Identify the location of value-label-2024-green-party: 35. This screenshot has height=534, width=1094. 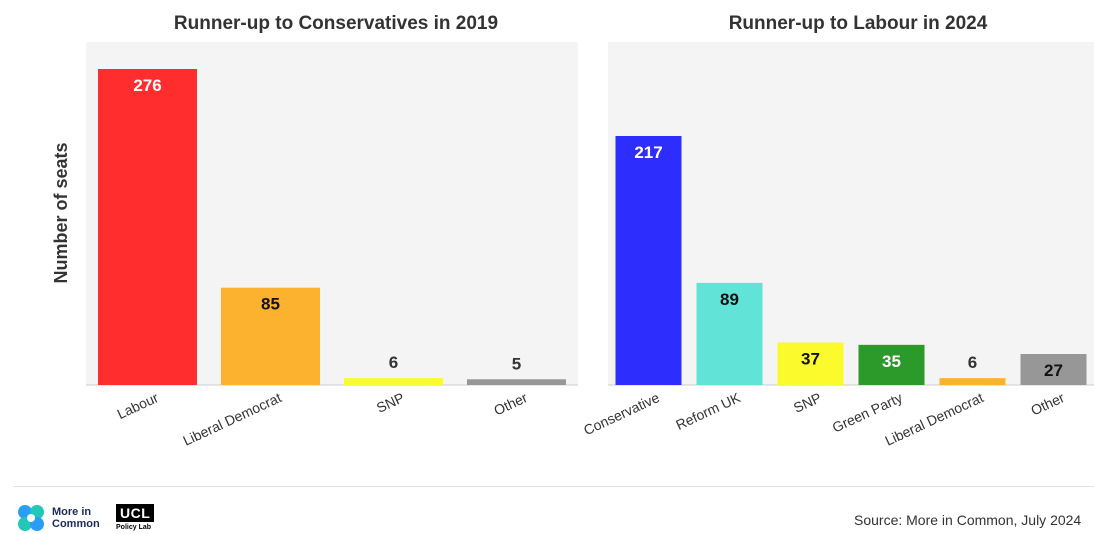
(891, 361).